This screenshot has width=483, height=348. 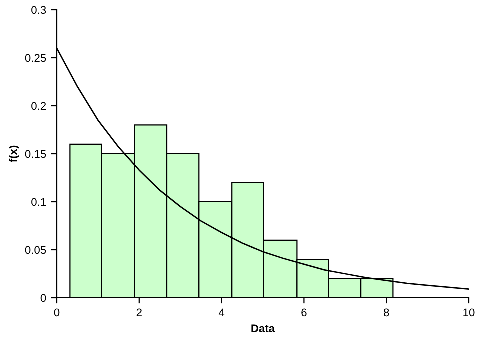 What do you see at coordinates (35, 250) in the screenshot?
I see `y-tick-label: 0.05` at bounding box center [35, 250].